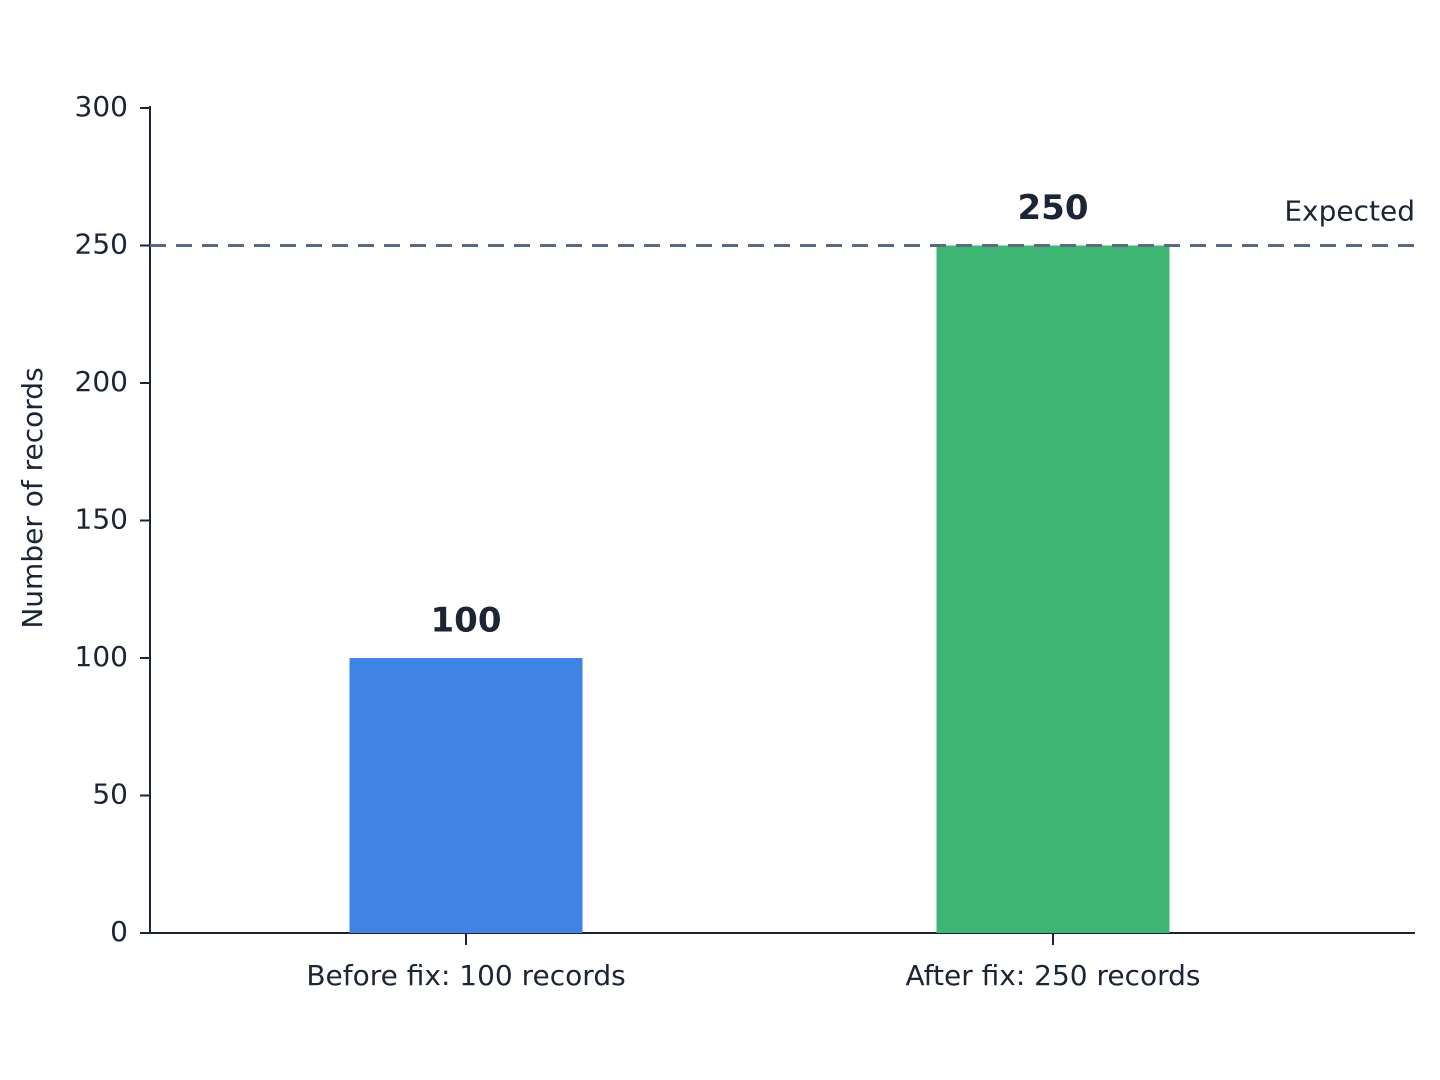 The height and width of the screenshot is (1080, 1440). I want to click on value-label: 100, so click(466, 621).